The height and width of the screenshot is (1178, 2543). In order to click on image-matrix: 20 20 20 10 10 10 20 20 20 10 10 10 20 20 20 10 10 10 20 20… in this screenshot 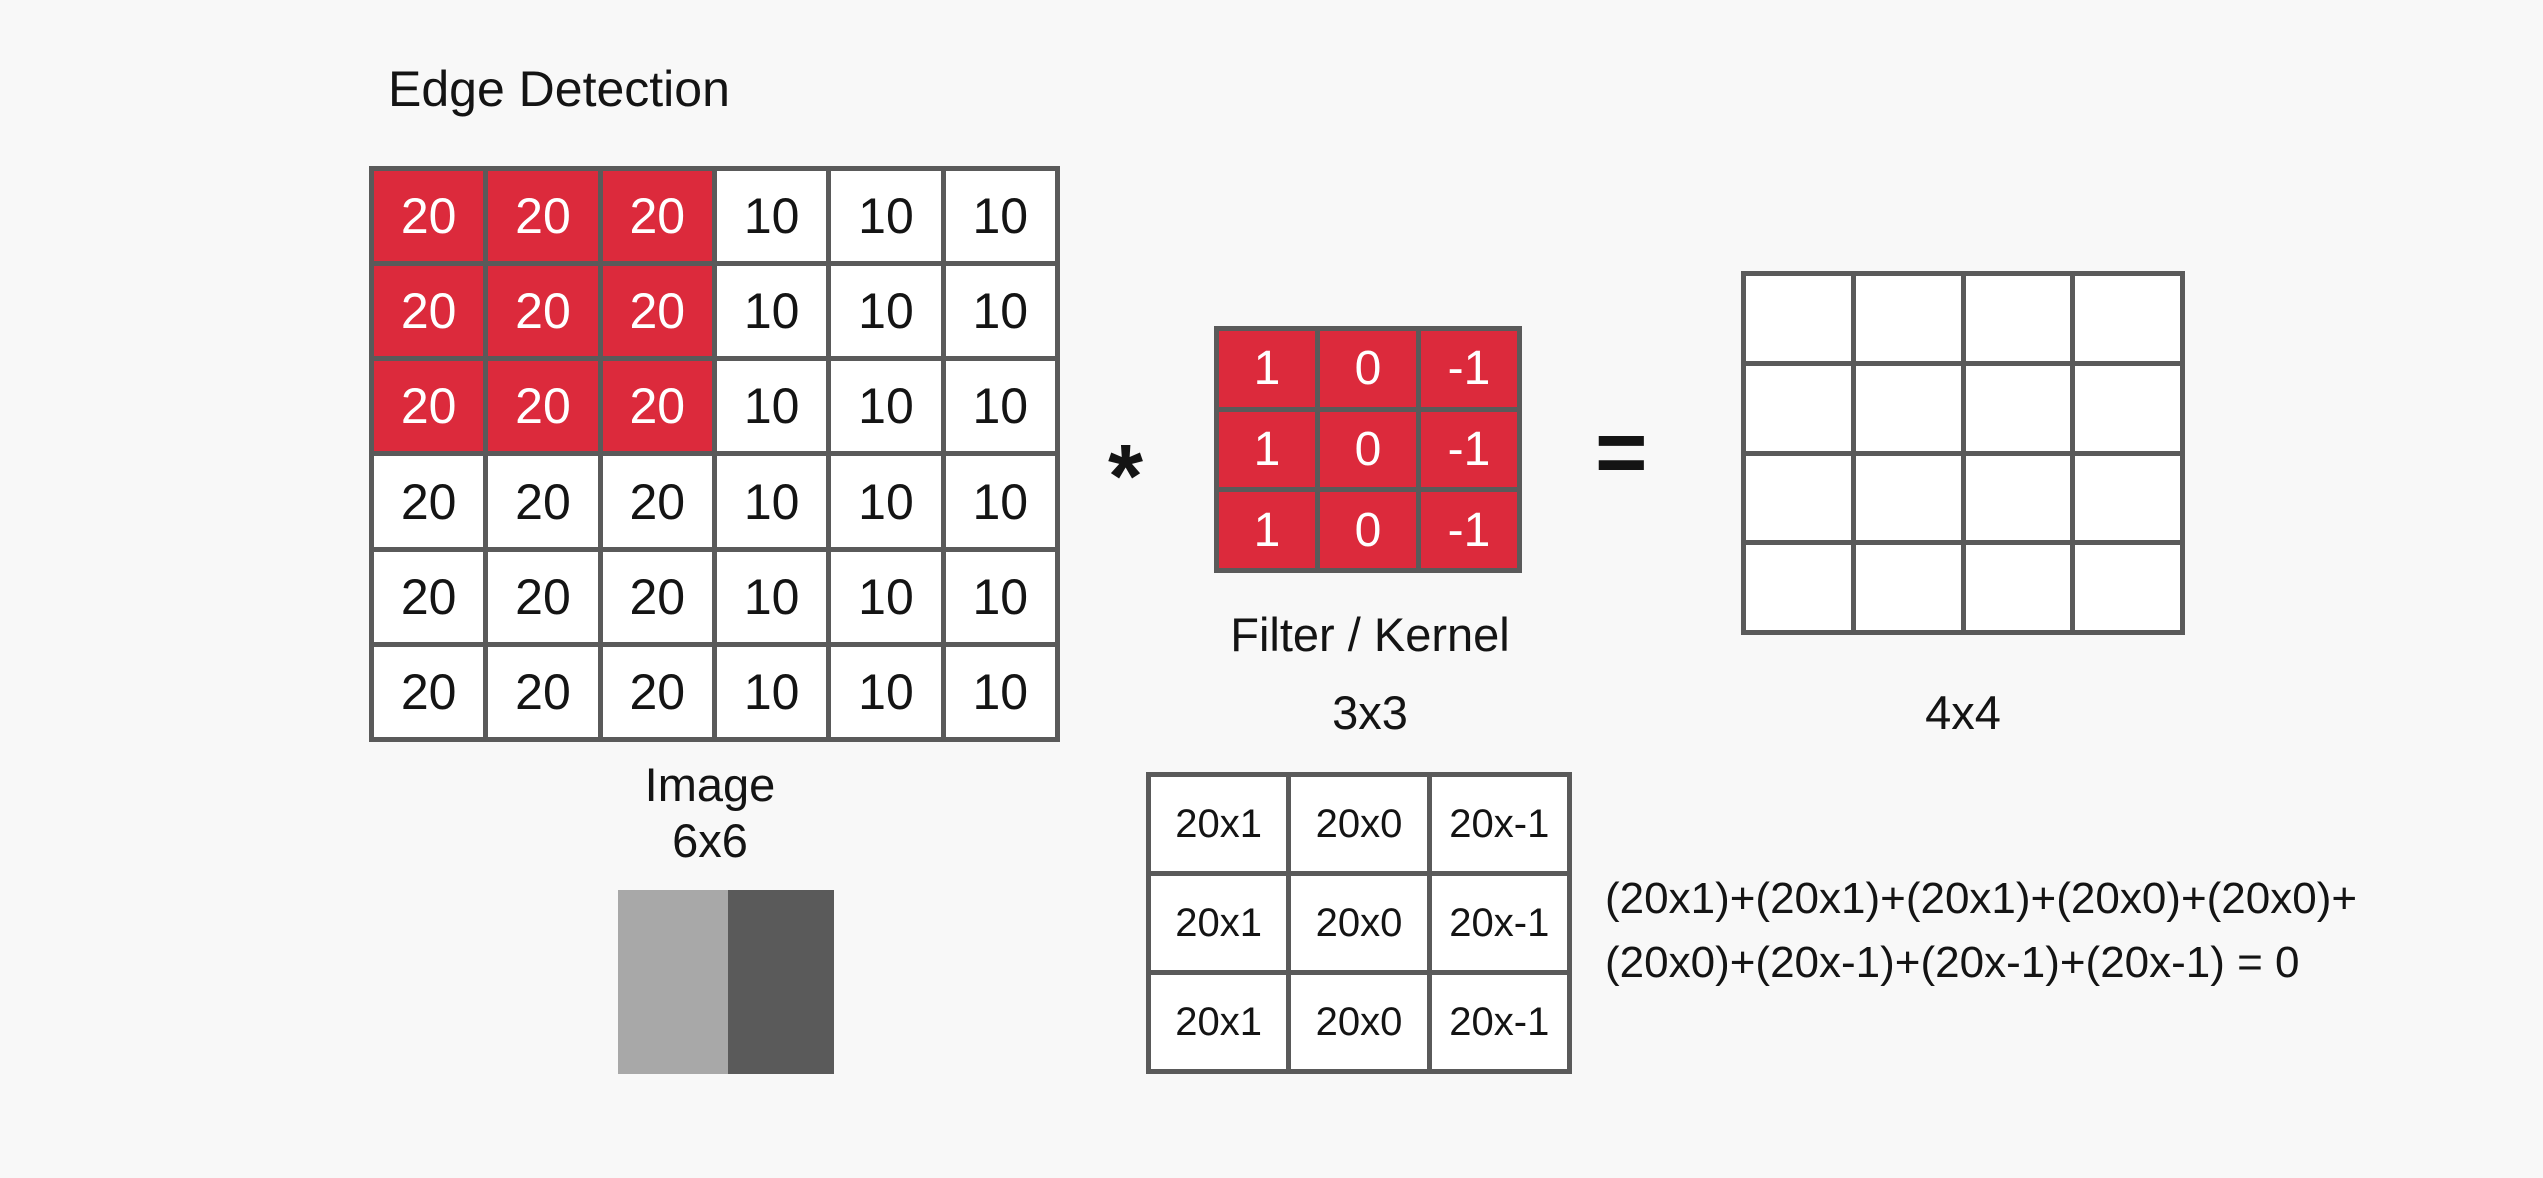, I will do `click(714, 454)`.